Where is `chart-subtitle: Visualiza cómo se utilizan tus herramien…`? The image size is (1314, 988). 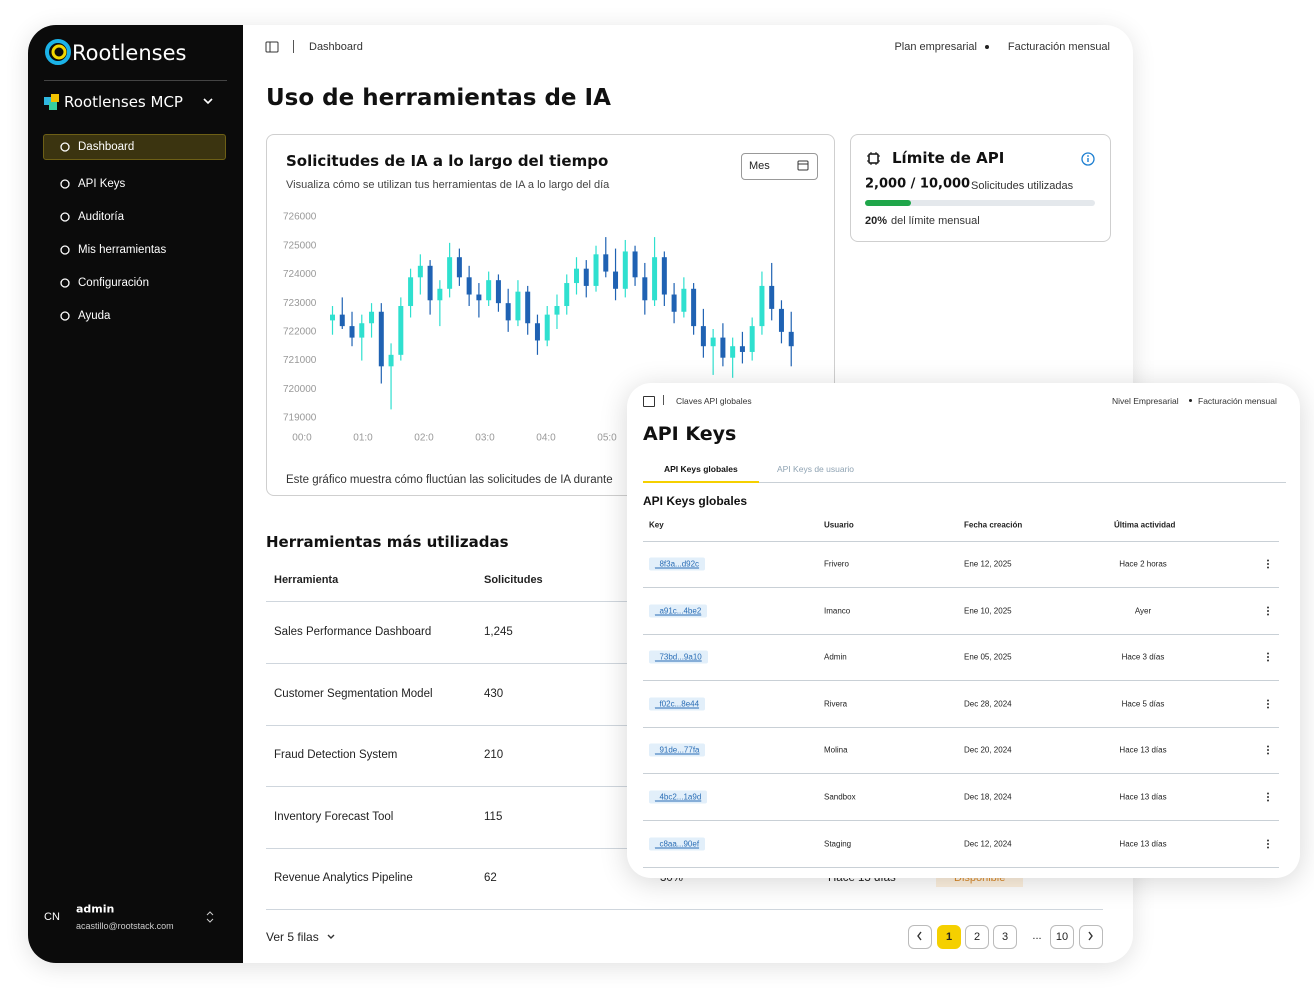
chart-subtitle: Visualiza cómo se utilizan tus herramien… is located at coordinates (448, 185).